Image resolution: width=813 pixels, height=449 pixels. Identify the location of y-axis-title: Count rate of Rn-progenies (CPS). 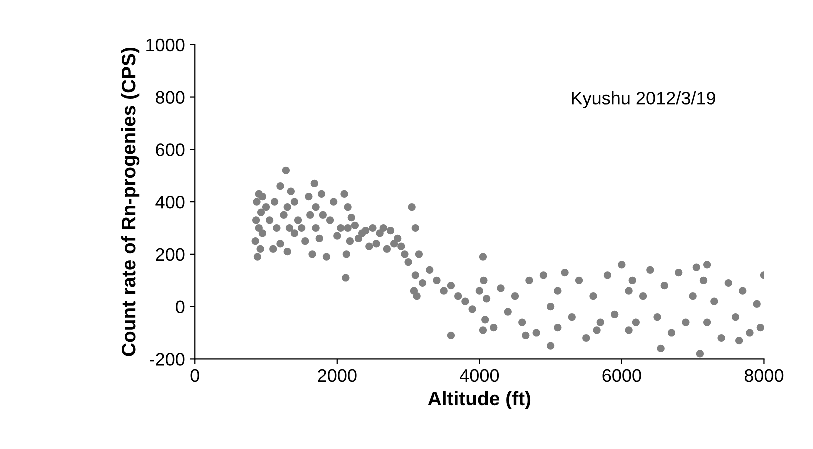
(130, 202).